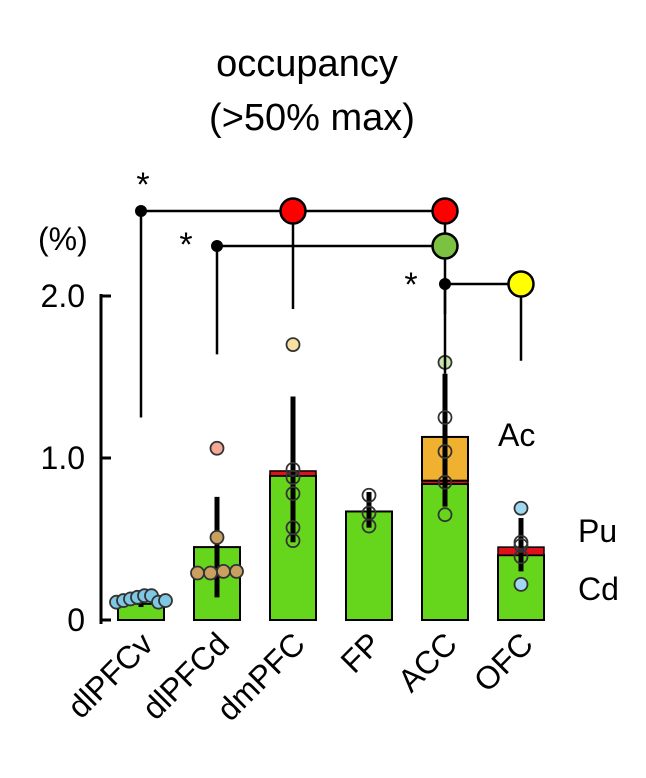  What do you see at coordinates (185, 245) in the screenshot?
I see `significance-star-1: *` at bounding box center [185, 245].